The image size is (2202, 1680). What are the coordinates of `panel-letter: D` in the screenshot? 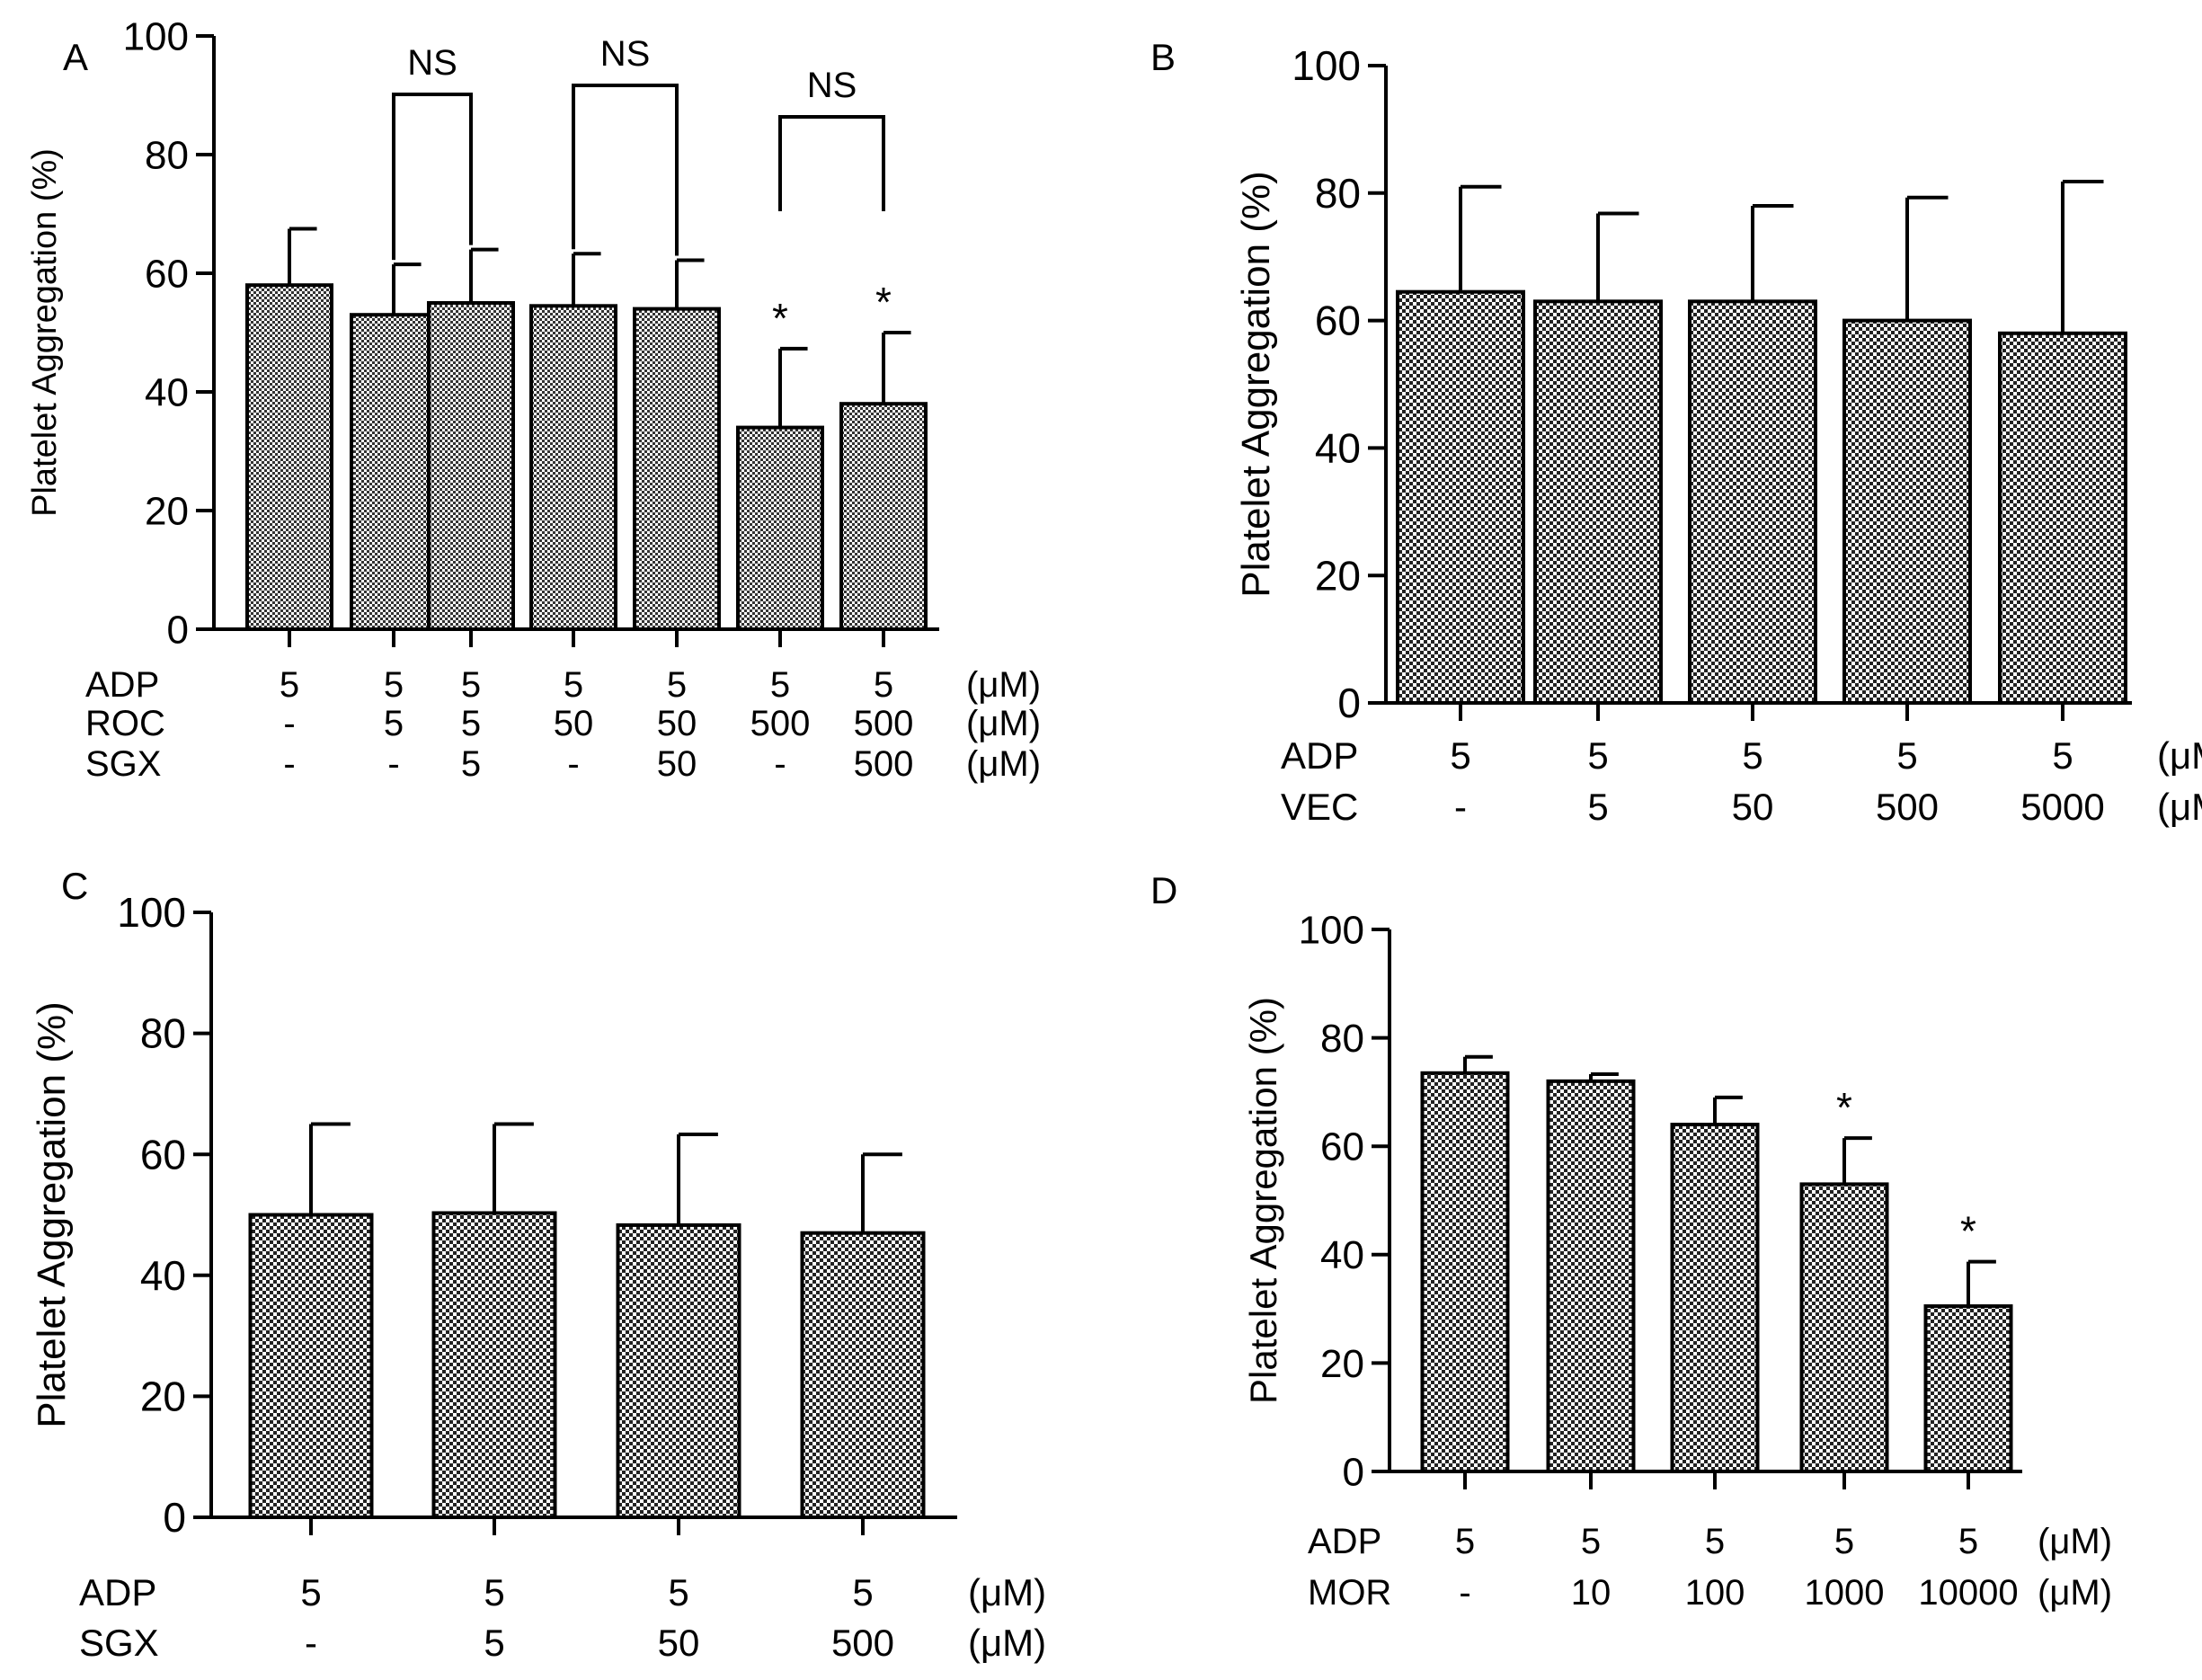 It's located at (1163, 890).